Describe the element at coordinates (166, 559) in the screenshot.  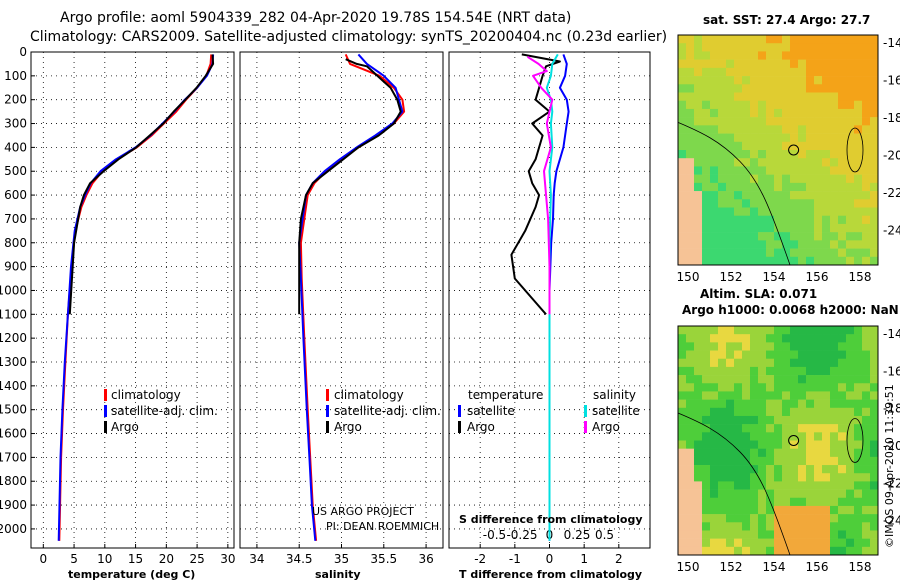
I see `temperature-tick-label: 20` at that location.